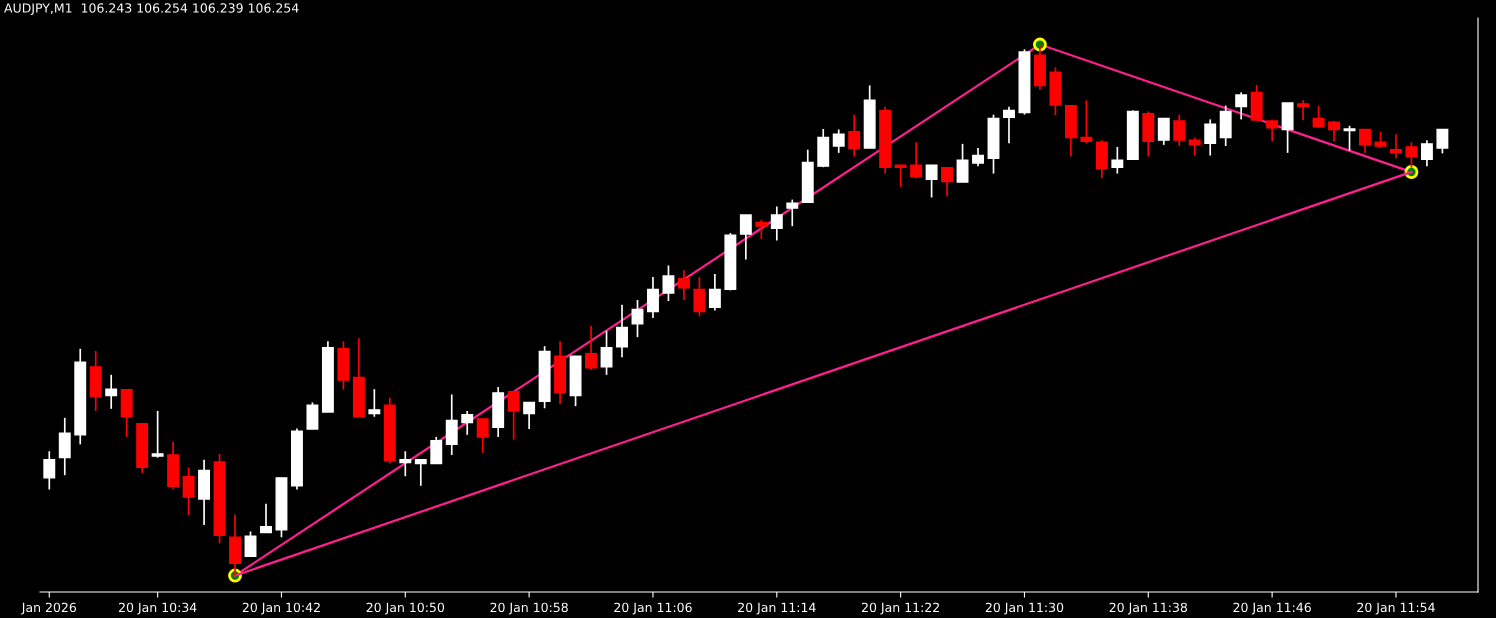 This screenshot has width=1496, height=618. Describe the element at coordinates (281, 608) in the screenshot. I see `x-tick-label: 20 Jan 10:42` at that location.